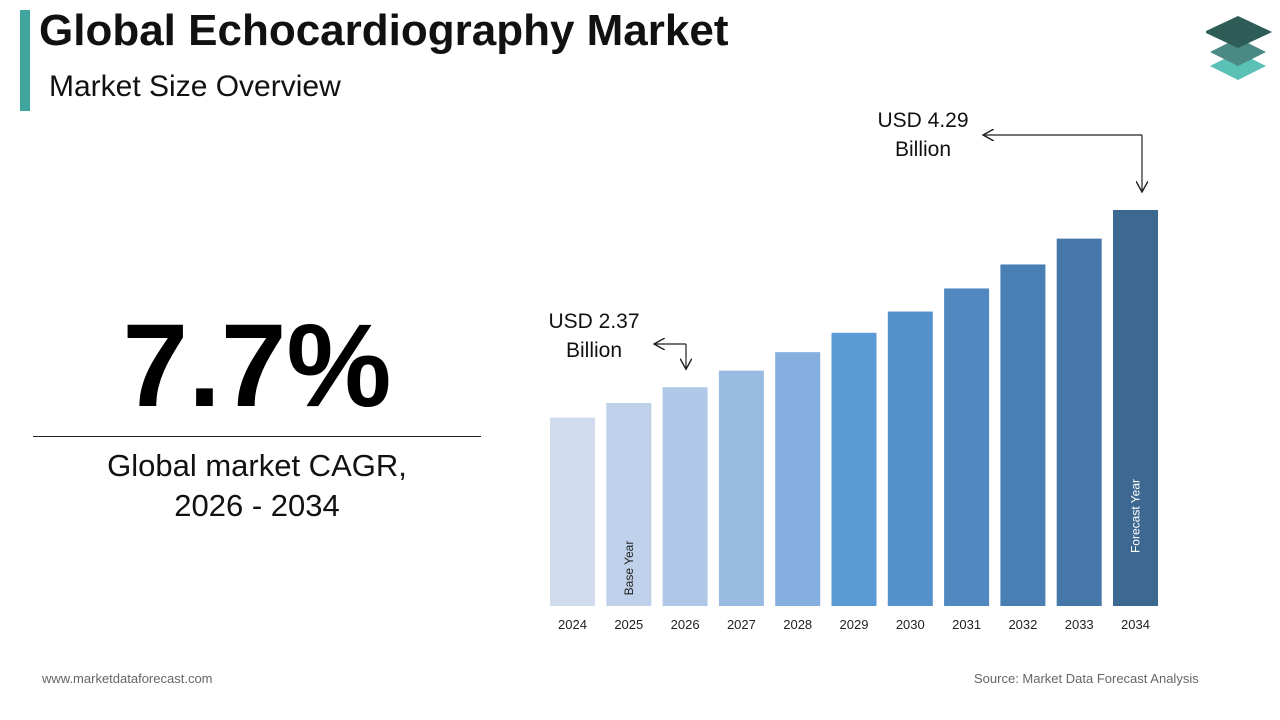 The height and width of the screenshot is (720, 1280). What do you see at coordinates (685, 624) in the screenshot?
I see `x-tick-label: 2026` at bounding box center [685, 624].